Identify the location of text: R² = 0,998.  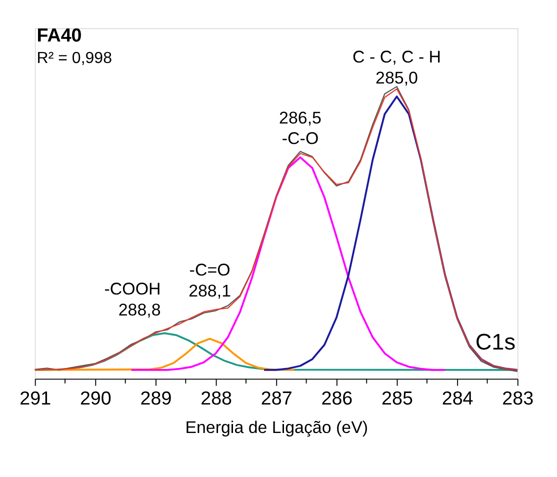
(74, 58).